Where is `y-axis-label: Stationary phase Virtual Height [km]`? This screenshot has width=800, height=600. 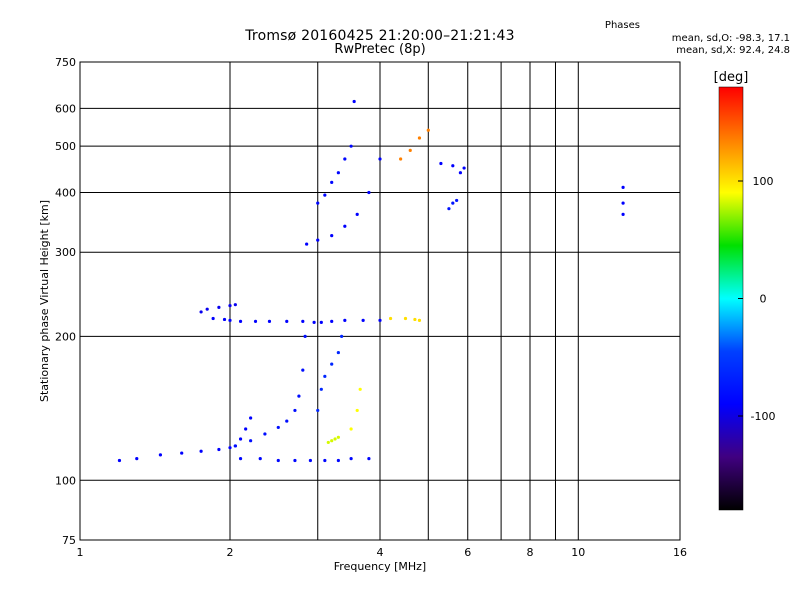
y-axis-label: Stationary phase Virtual Height [km] is located at coordinates (44, 301).